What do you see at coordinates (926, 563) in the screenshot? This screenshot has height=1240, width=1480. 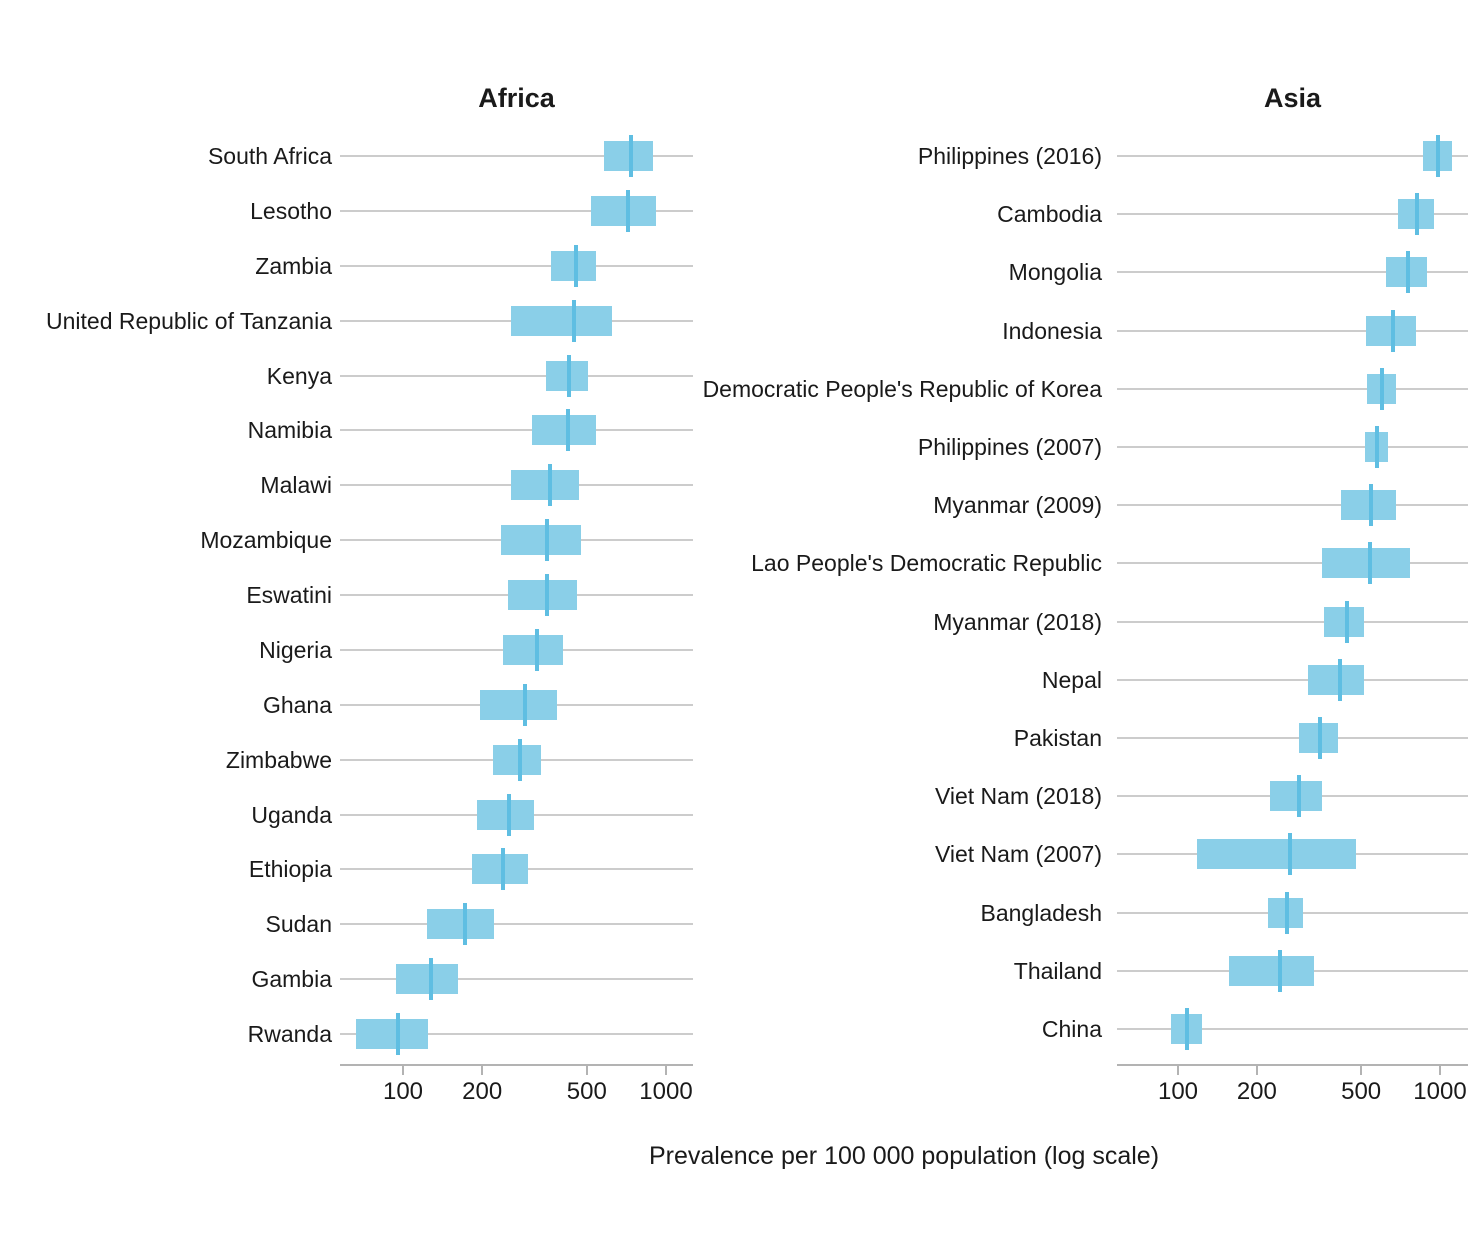 I see `country-label: Lao People's Democratic Republic` at bounding box center [926, 563].